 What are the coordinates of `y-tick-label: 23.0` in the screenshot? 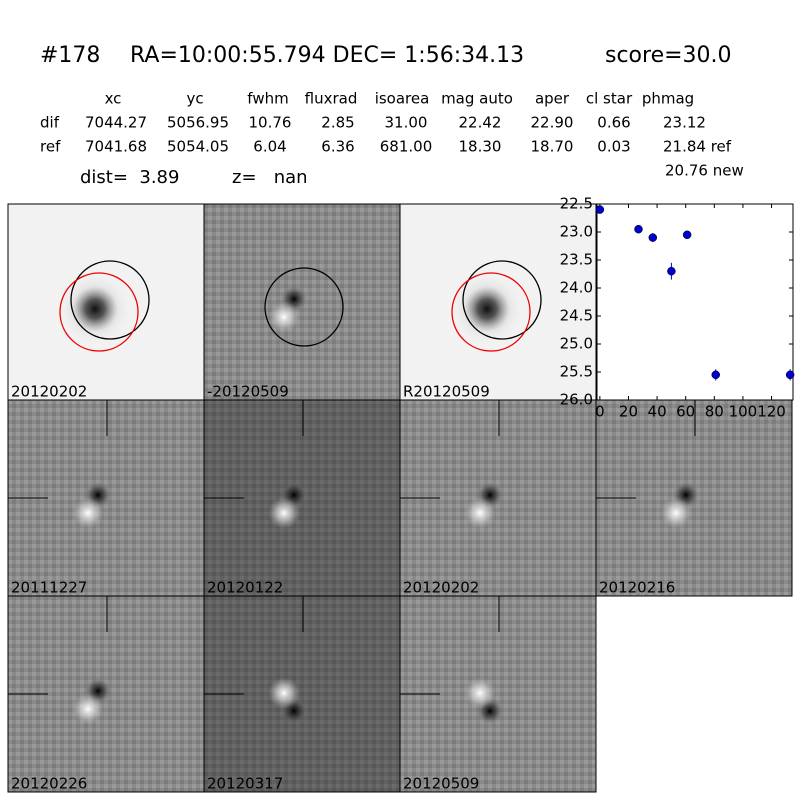 It's located at (576, 232).